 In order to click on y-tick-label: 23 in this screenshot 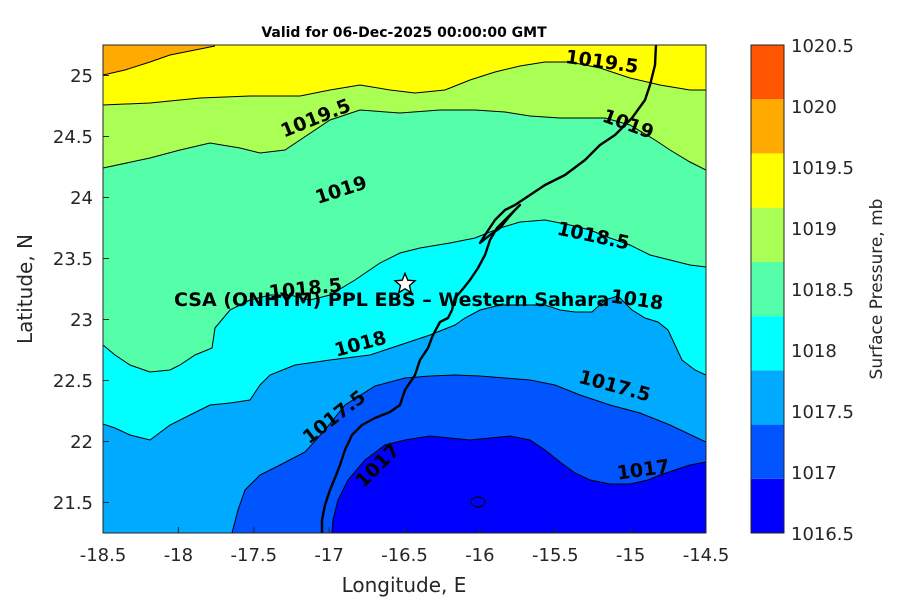, I will do `click(81, 320)`.